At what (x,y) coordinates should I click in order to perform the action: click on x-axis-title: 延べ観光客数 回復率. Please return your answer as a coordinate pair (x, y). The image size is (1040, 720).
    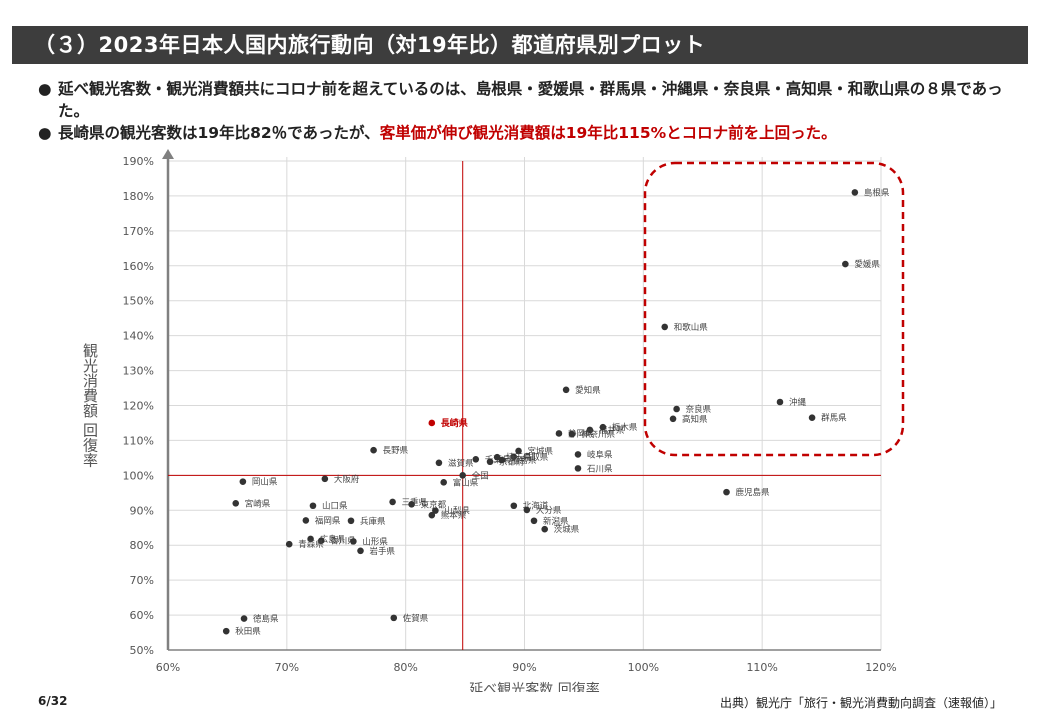
    Looking at the image, I should click on (534, 686).